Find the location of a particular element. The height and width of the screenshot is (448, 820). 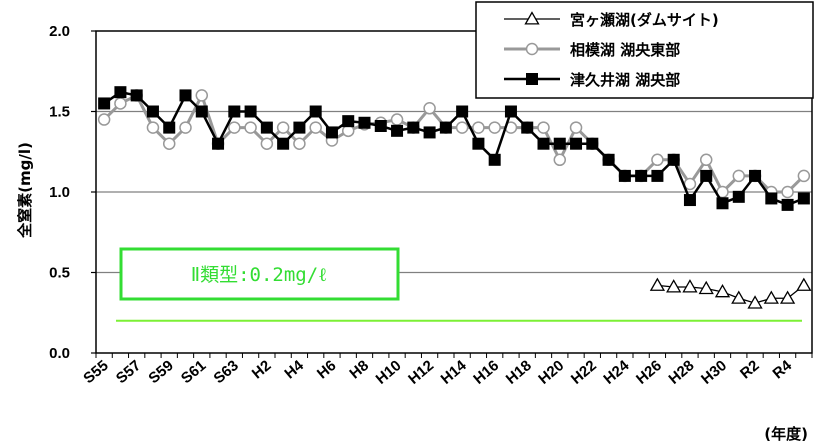

x-tick-label: H14 is located at coordinates (454, 372).